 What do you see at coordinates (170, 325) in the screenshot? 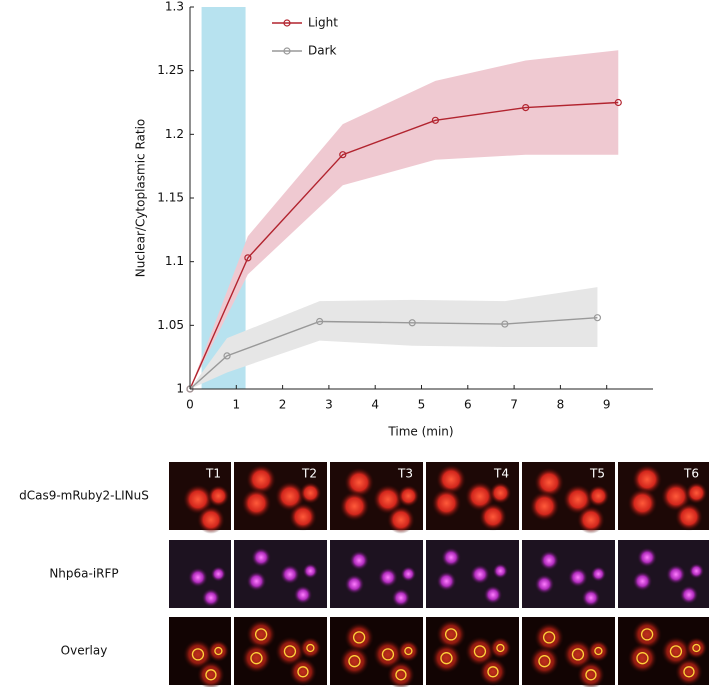
I see `y-tick-label: 1.05` at bounding box center [170, 325].